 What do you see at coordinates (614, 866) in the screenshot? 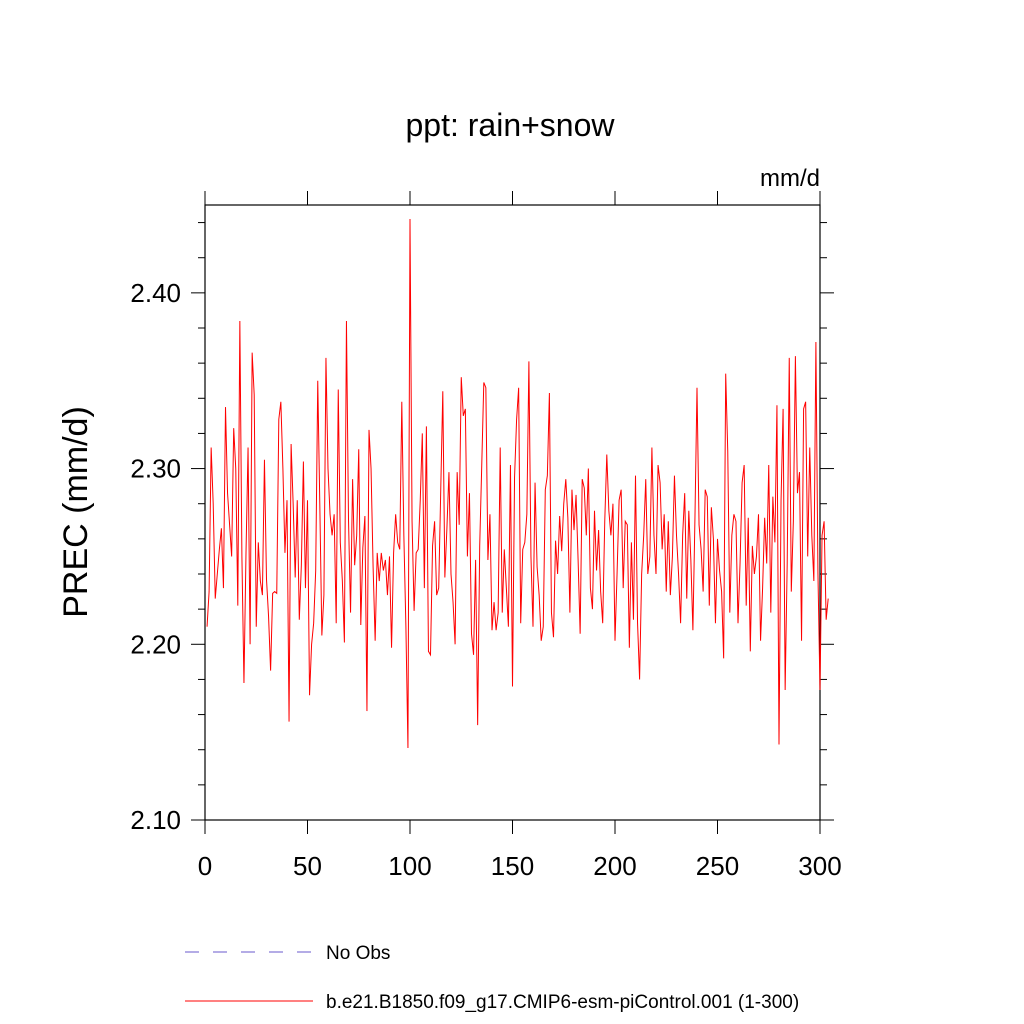
I see `x-tick-label: 200` at bounding box center [614, 866].